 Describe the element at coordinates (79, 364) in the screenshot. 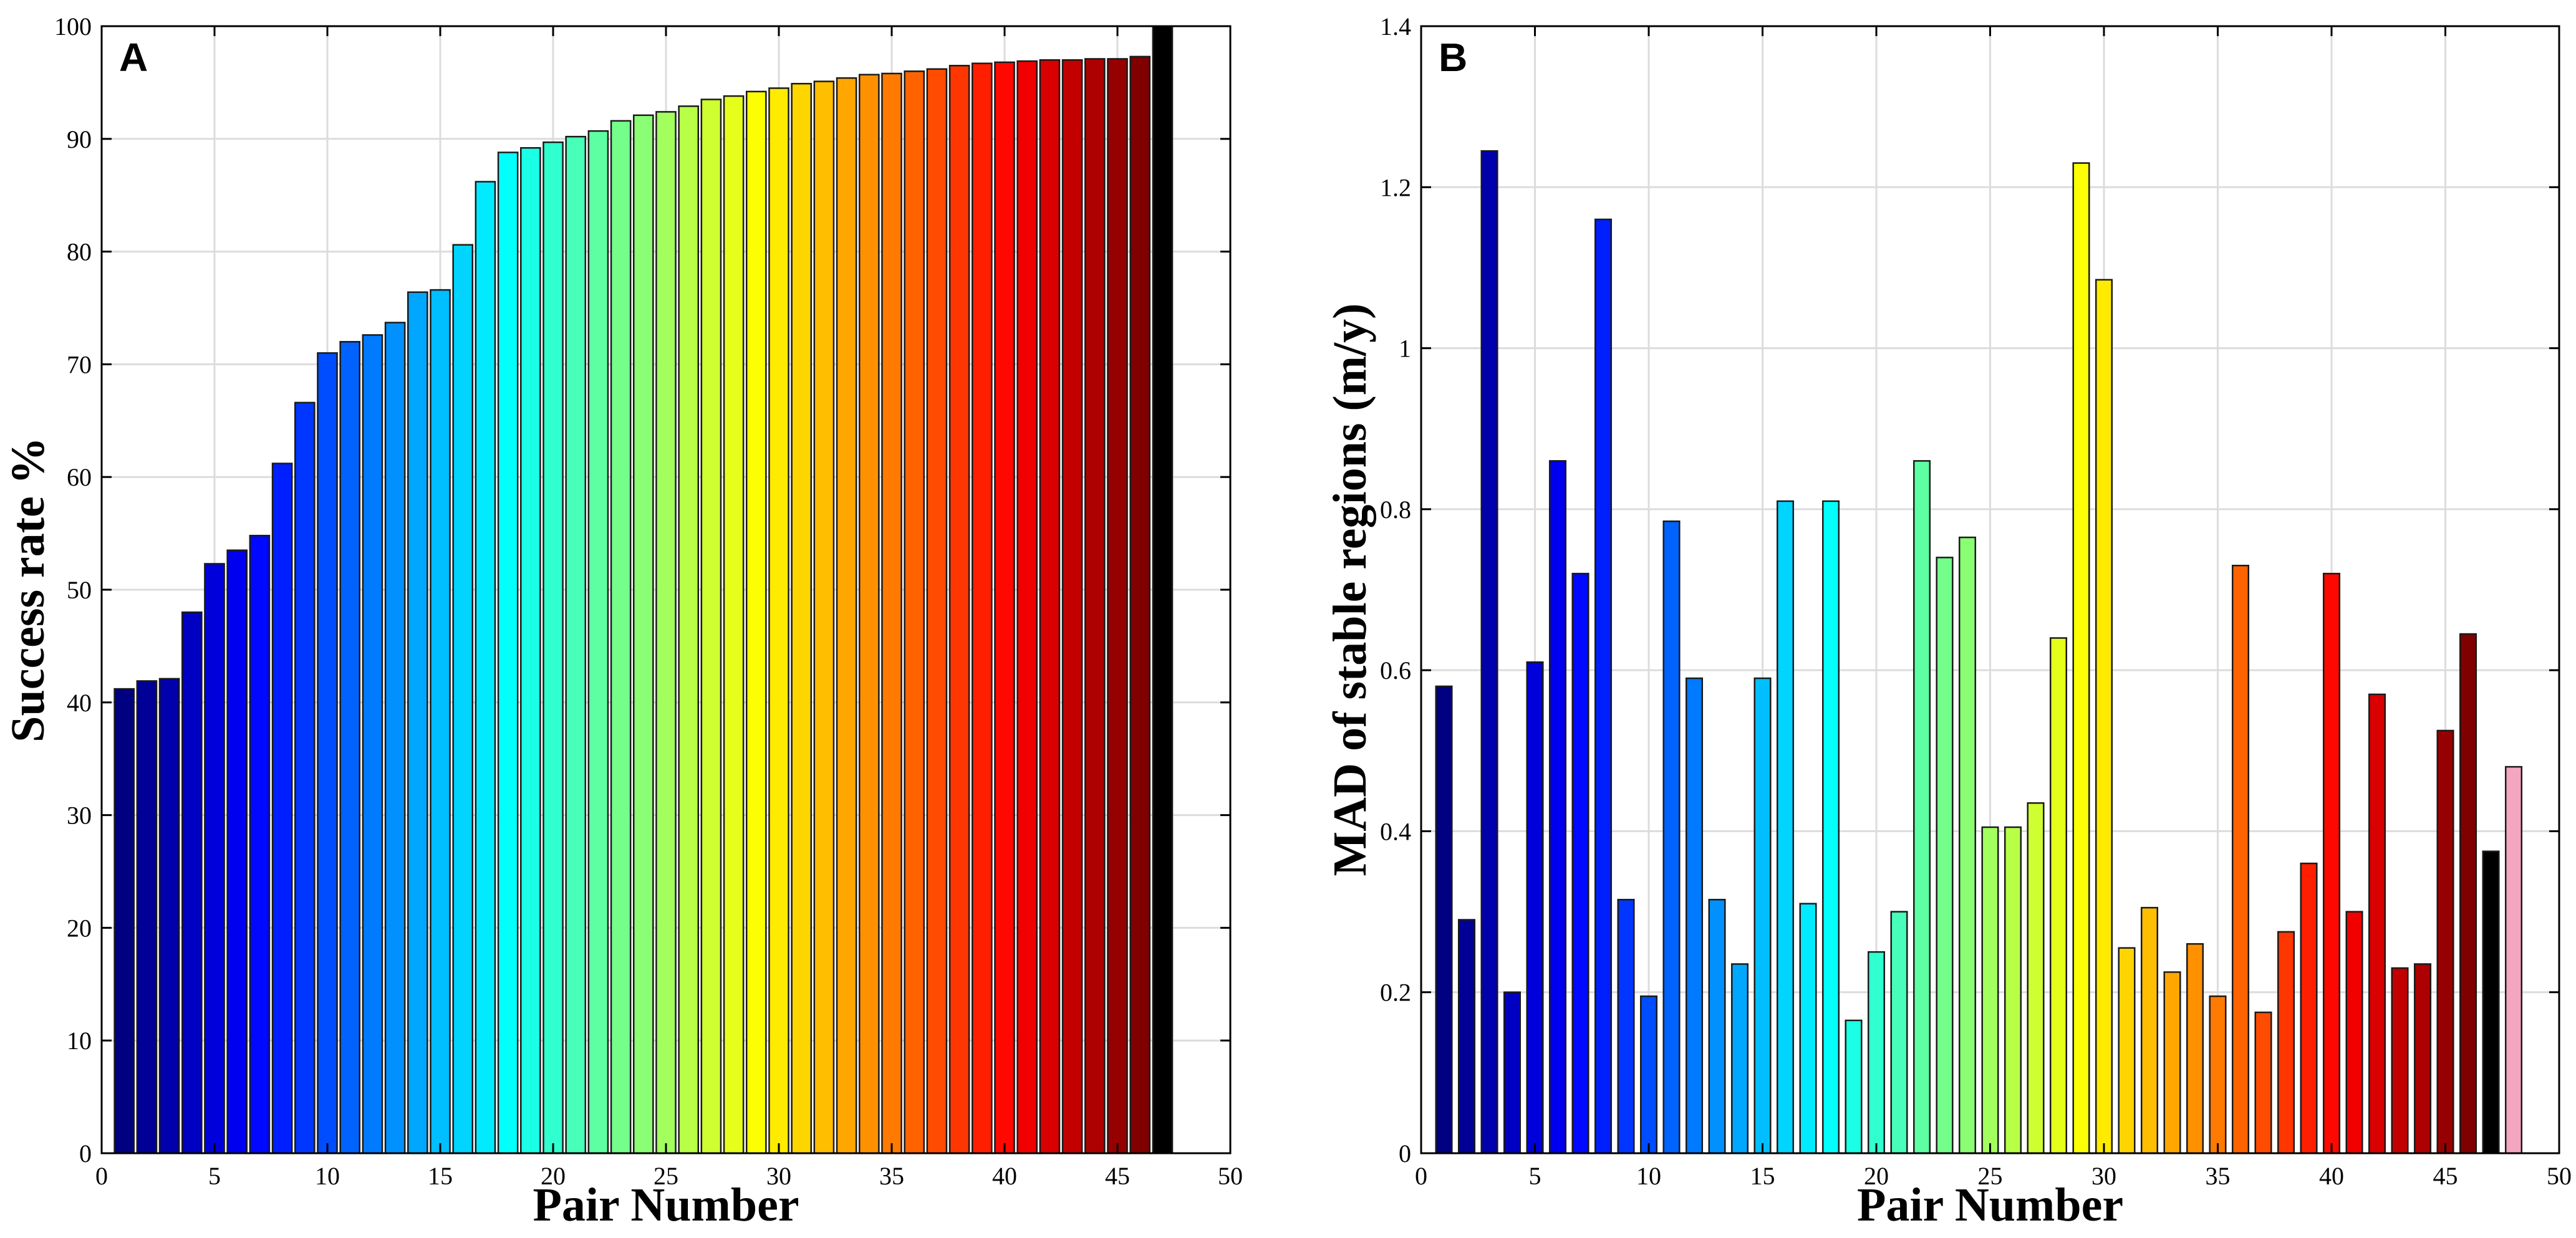

I see `panel-a-ytick-label: 70` at that location.